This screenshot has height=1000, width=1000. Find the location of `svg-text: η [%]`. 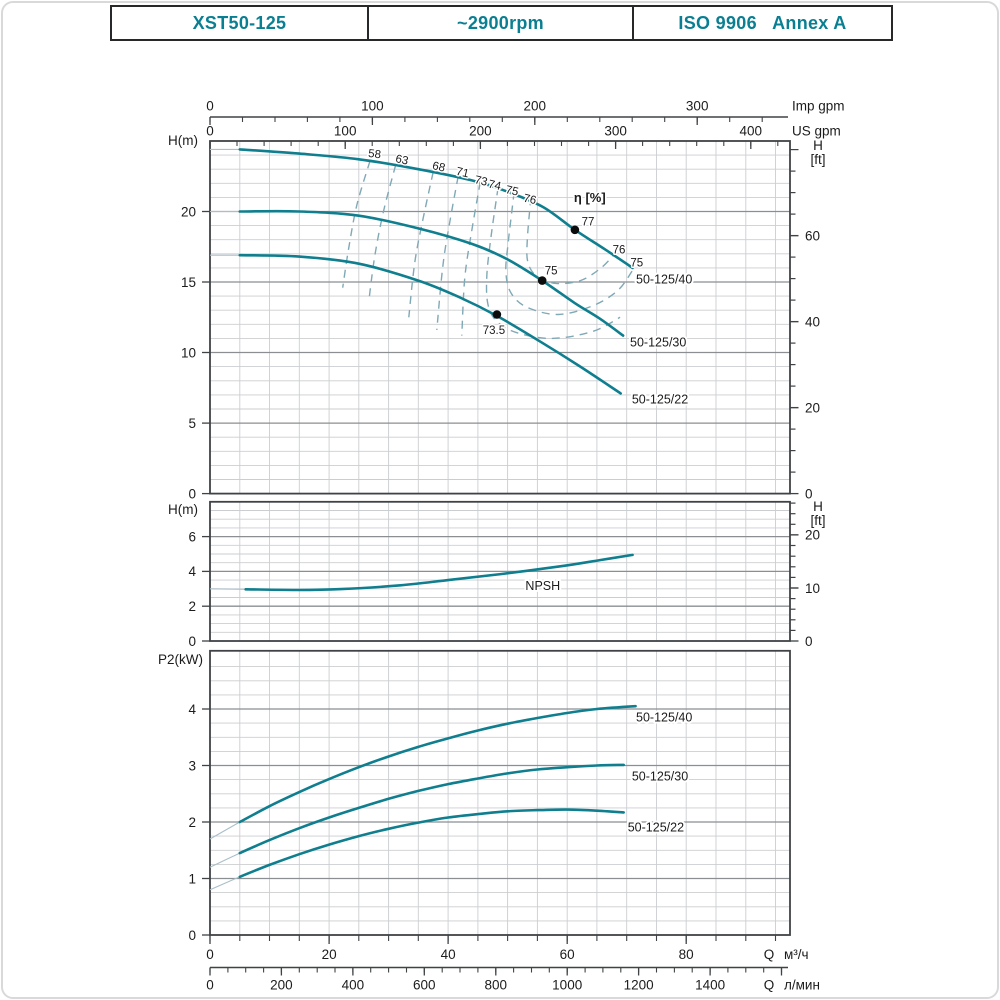

svg-text: η [%] is located at coordinates (590, 197).